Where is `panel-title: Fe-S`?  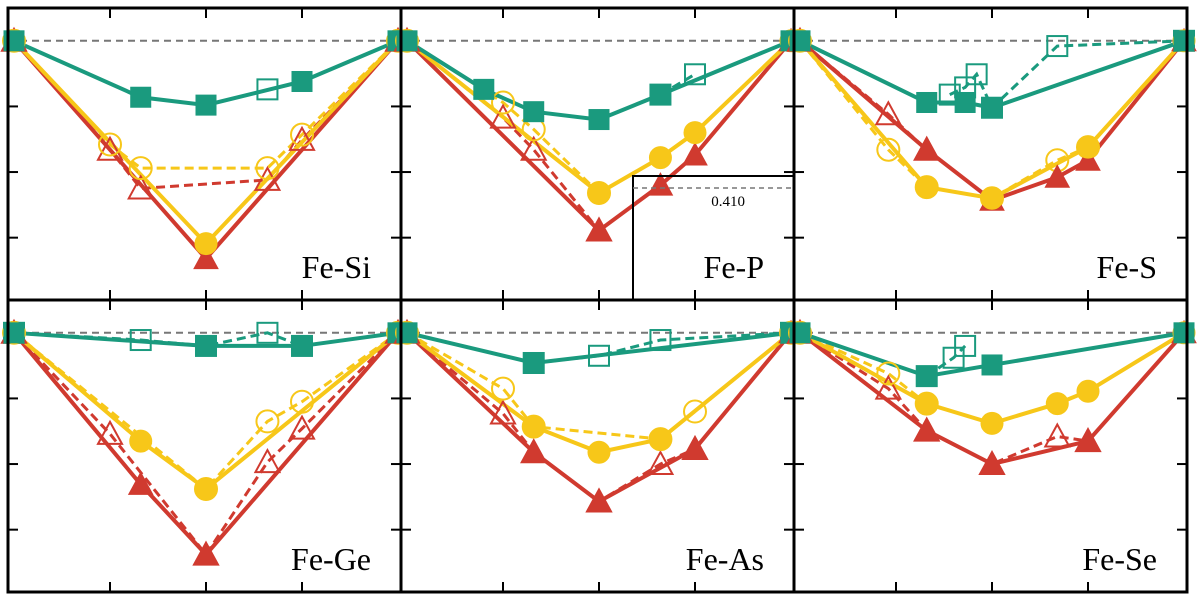
panel-title: Fe-S is located at coordinates (1127, 267).